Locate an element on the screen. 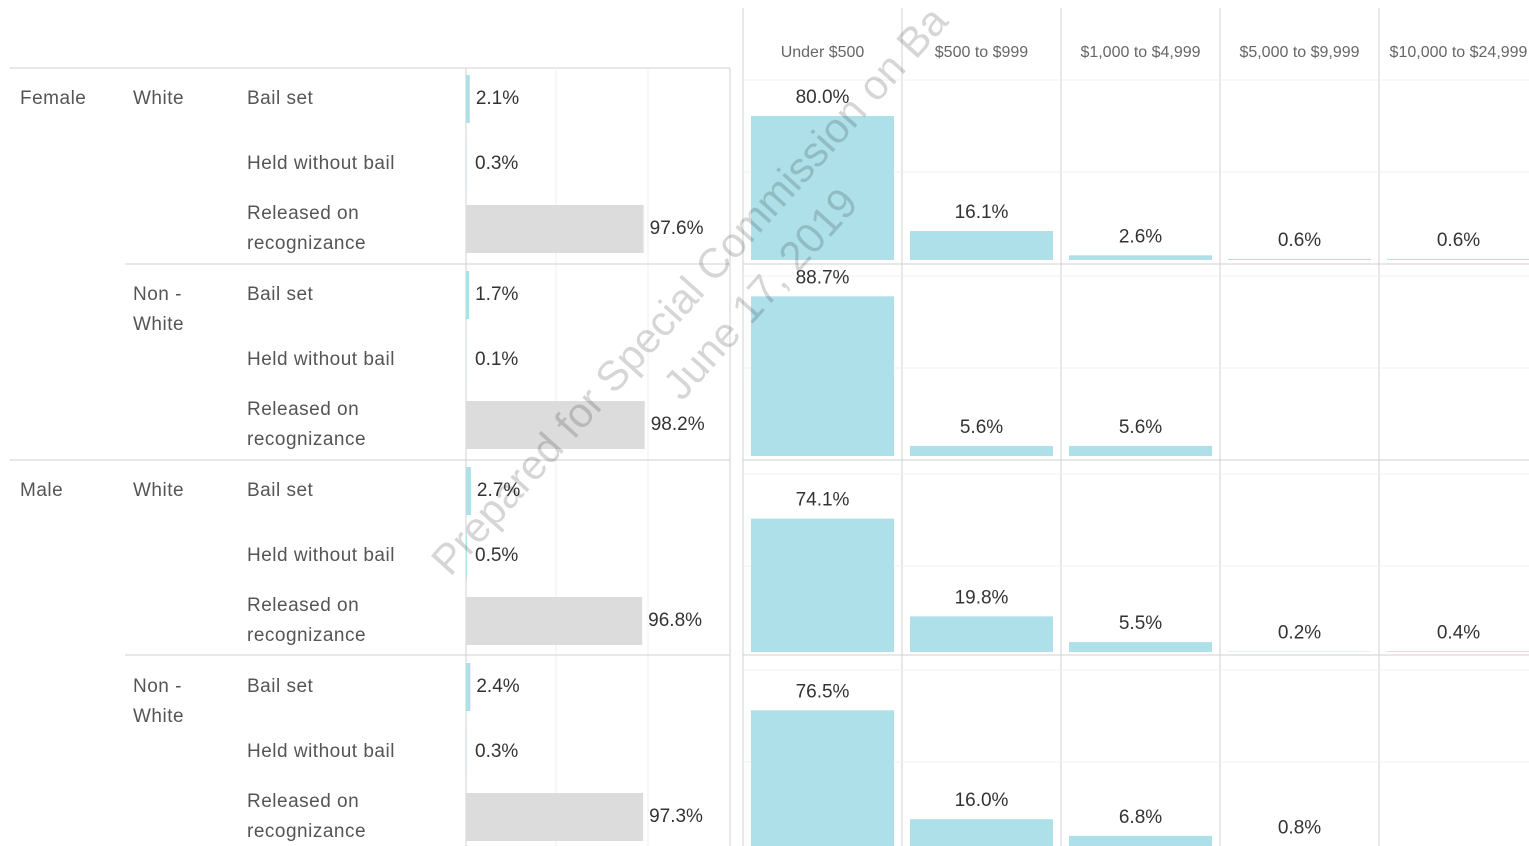  value-label: 6.8% is located at coordinates (1140, 817).